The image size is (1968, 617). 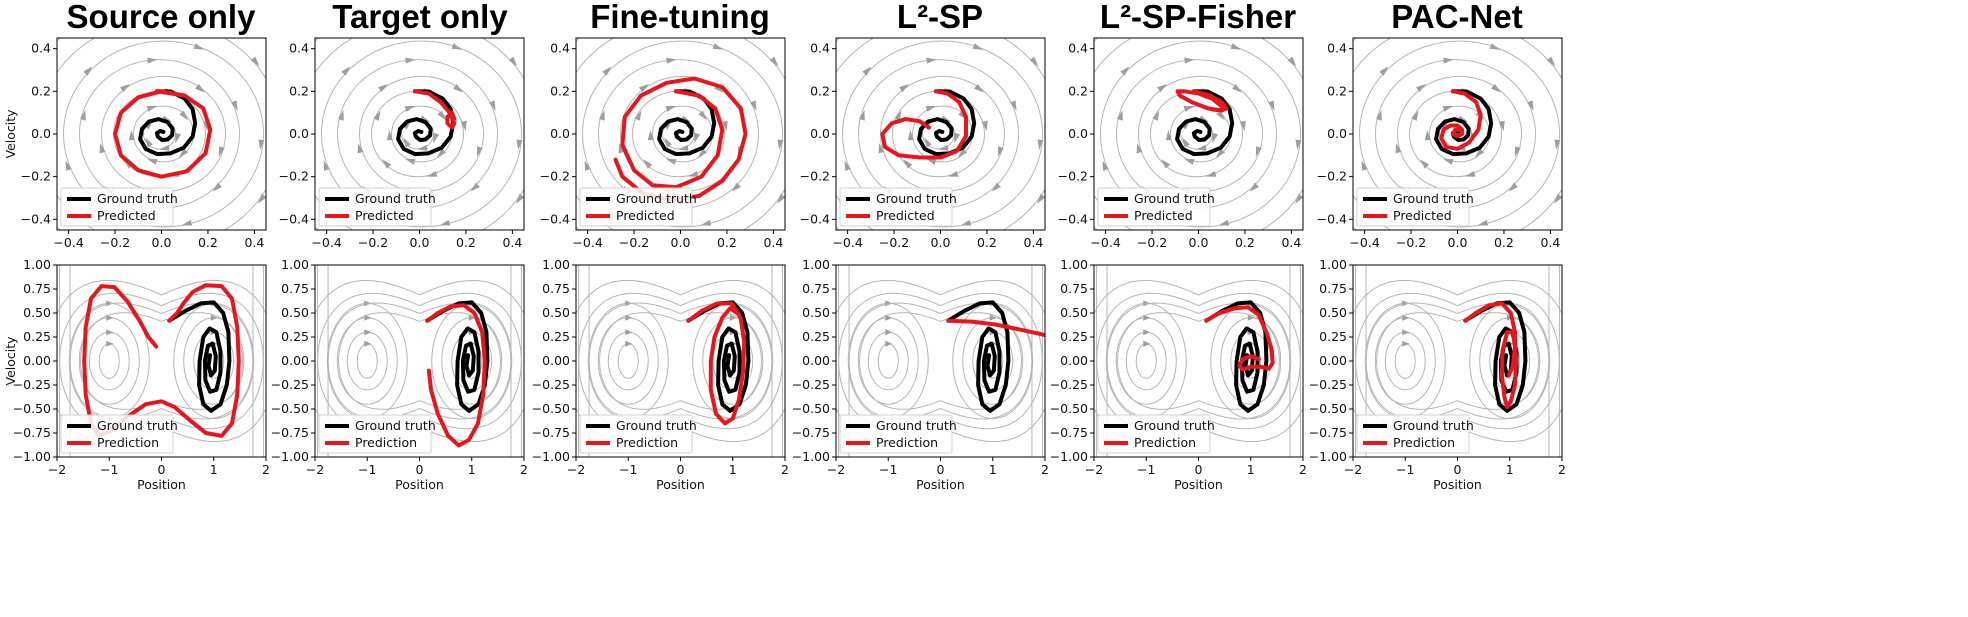 I want to click on x-tick-label: −0.4, so click(x=847, y=242).